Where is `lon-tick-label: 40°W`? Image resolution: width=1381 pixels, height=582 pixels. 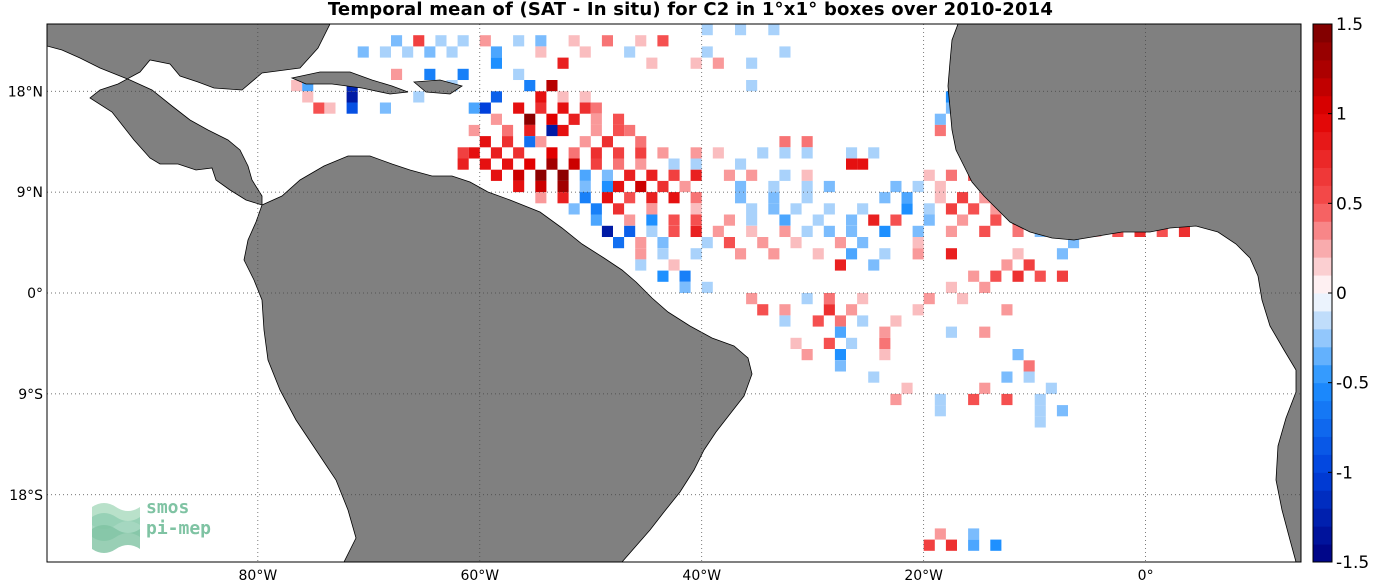
lon-tick-label: 40°W is located at coordinates (701, 575).